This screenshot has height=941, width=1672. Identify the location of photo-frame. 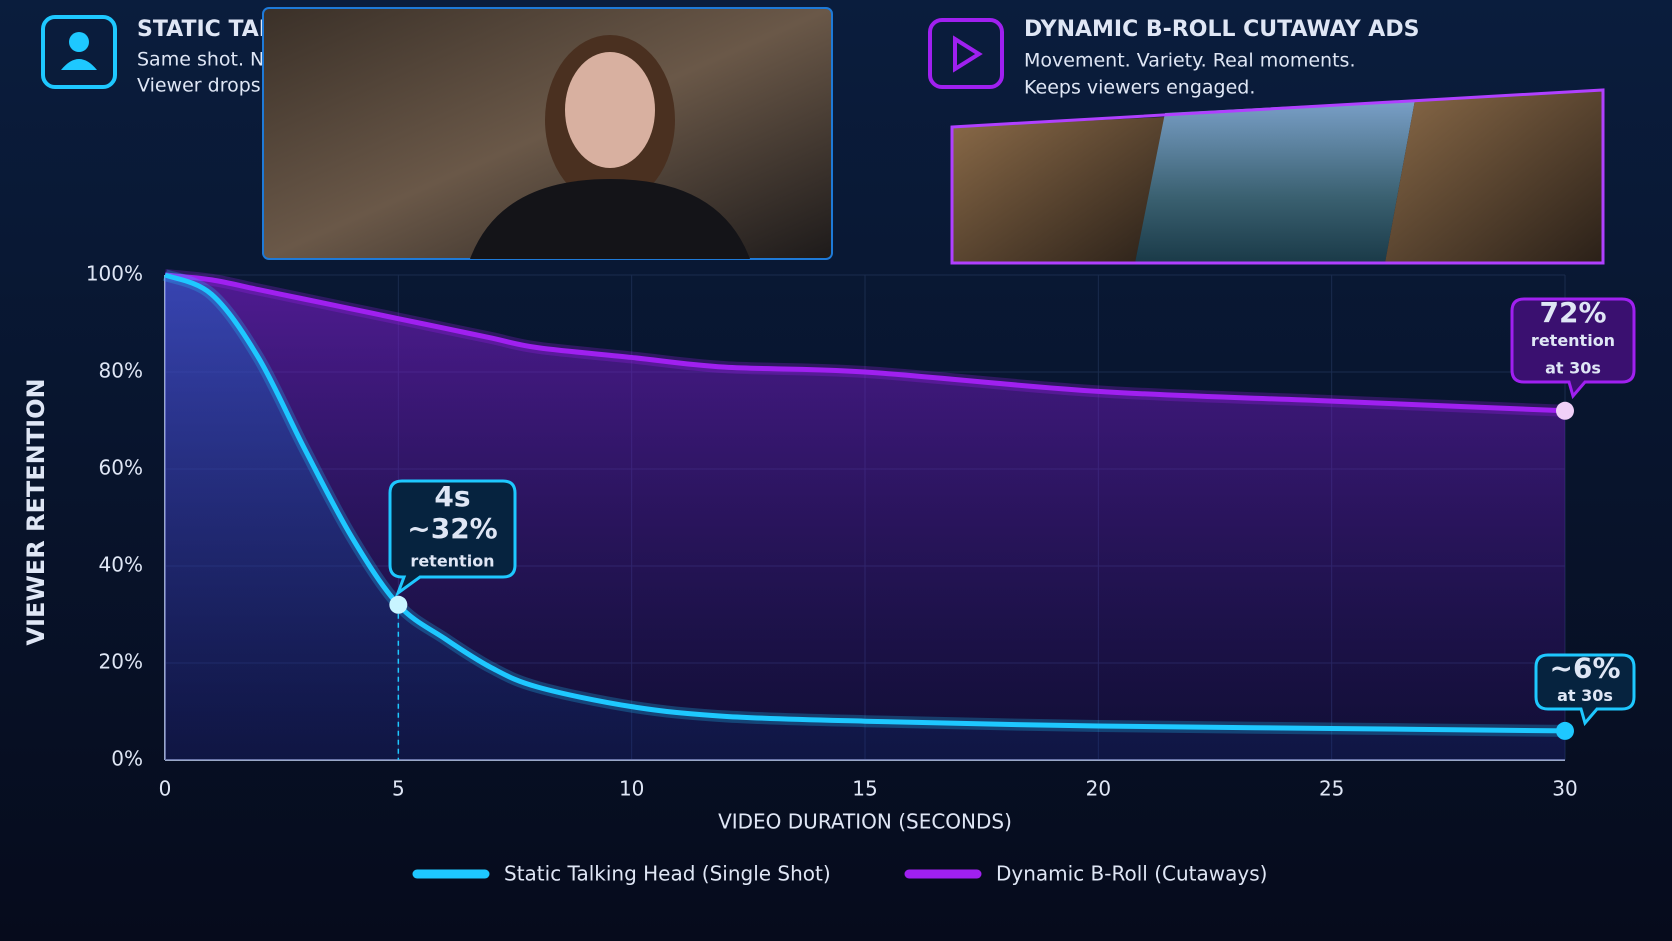
(1277, 176).